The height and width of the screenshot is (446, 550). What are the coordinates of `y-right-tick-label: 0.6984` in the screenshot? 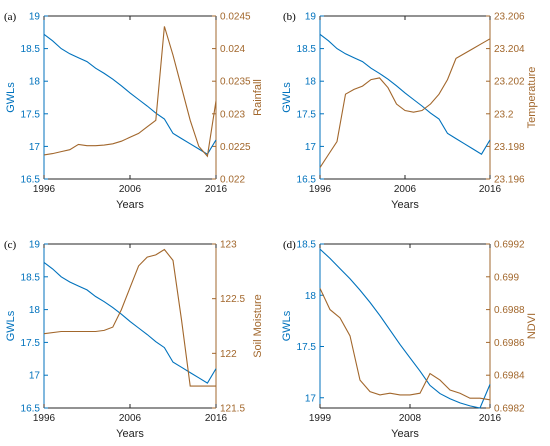 It's located at (509, 376).